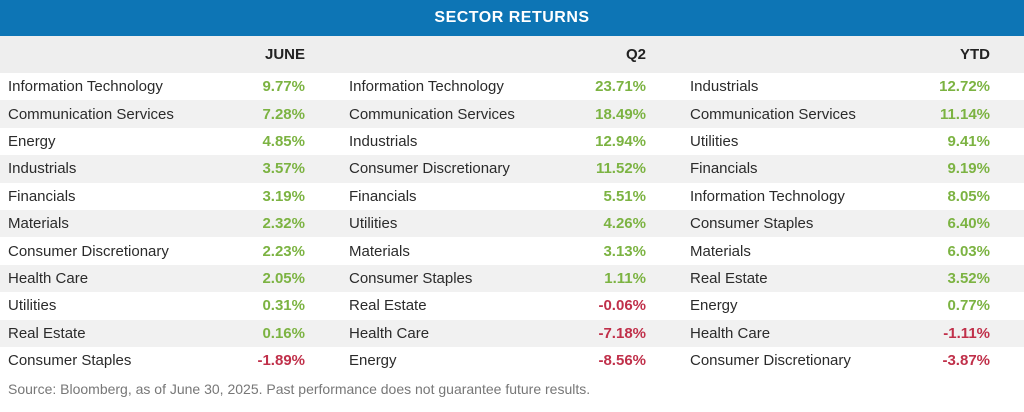 This screenshot has width=1024, height=412. I want to click on table-row: Financials 3.19%, so click(170, 196).